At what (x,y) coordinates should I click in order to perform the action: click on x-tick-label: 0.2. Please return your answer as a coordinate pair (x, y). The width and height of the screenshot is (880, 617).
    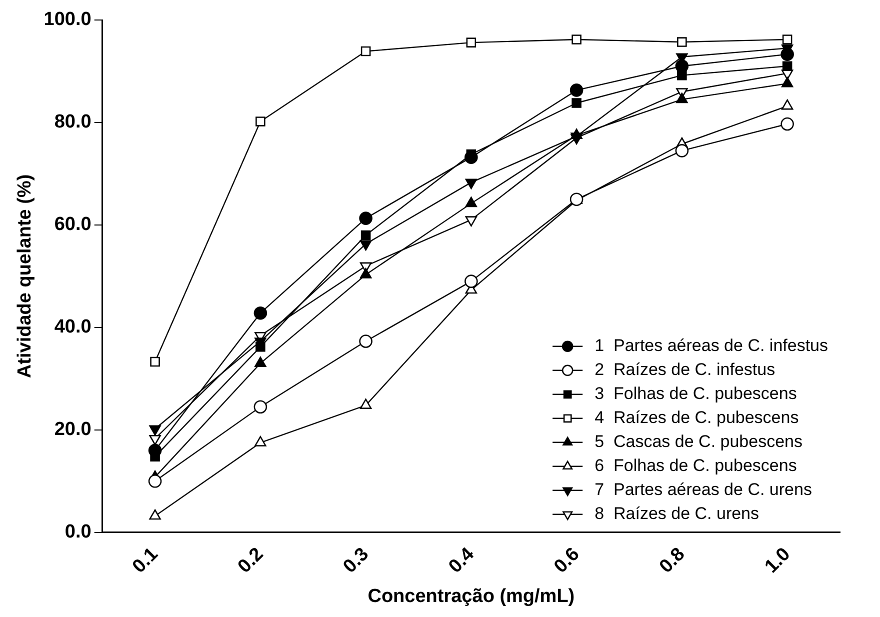
    Looking at the image, I should click on (251, 561).